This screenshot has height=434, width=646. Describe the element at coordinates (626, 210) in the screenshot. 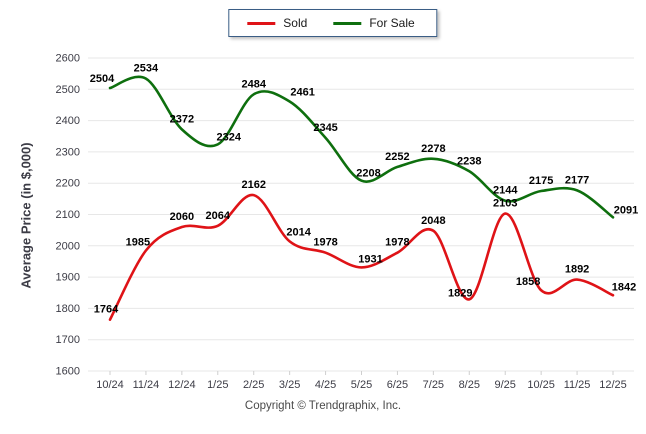

I see `value-label-for-sale: 2091` at that location.